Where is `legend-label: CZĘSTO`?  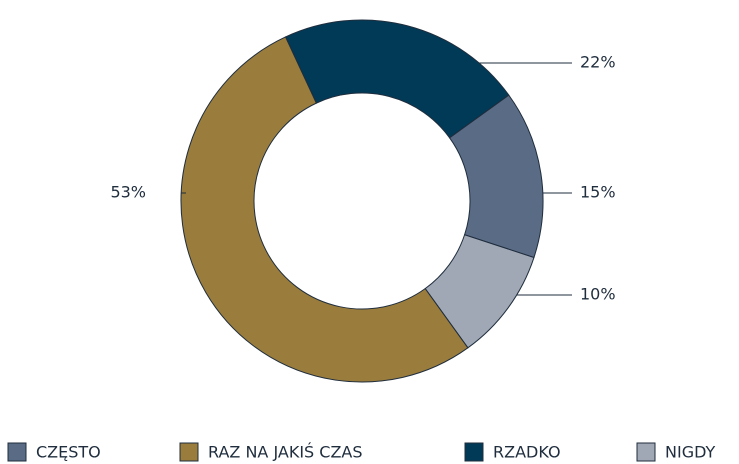
legend-label: CZĘSTO is located at coordinates (68, 452).